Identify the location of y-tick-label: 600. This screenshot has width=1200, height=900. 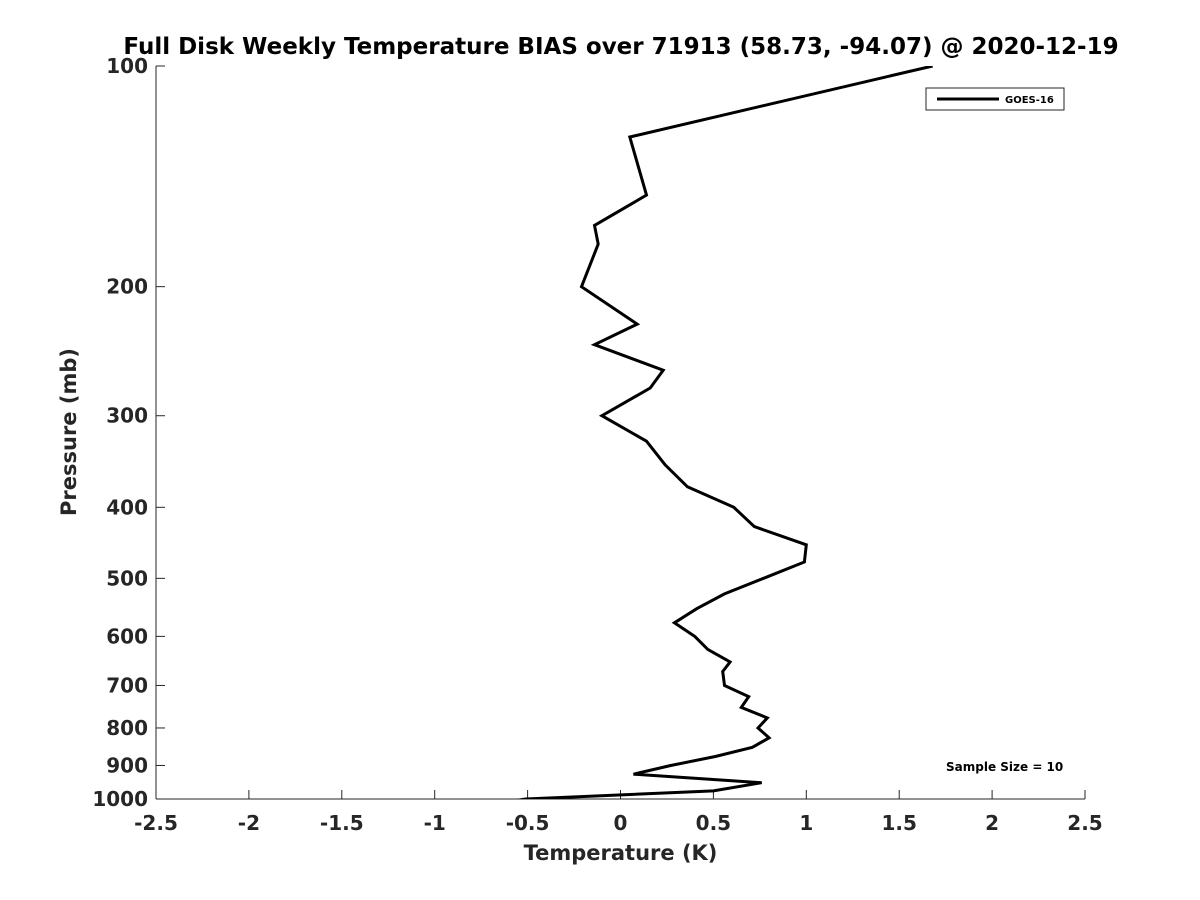
(127, 636).